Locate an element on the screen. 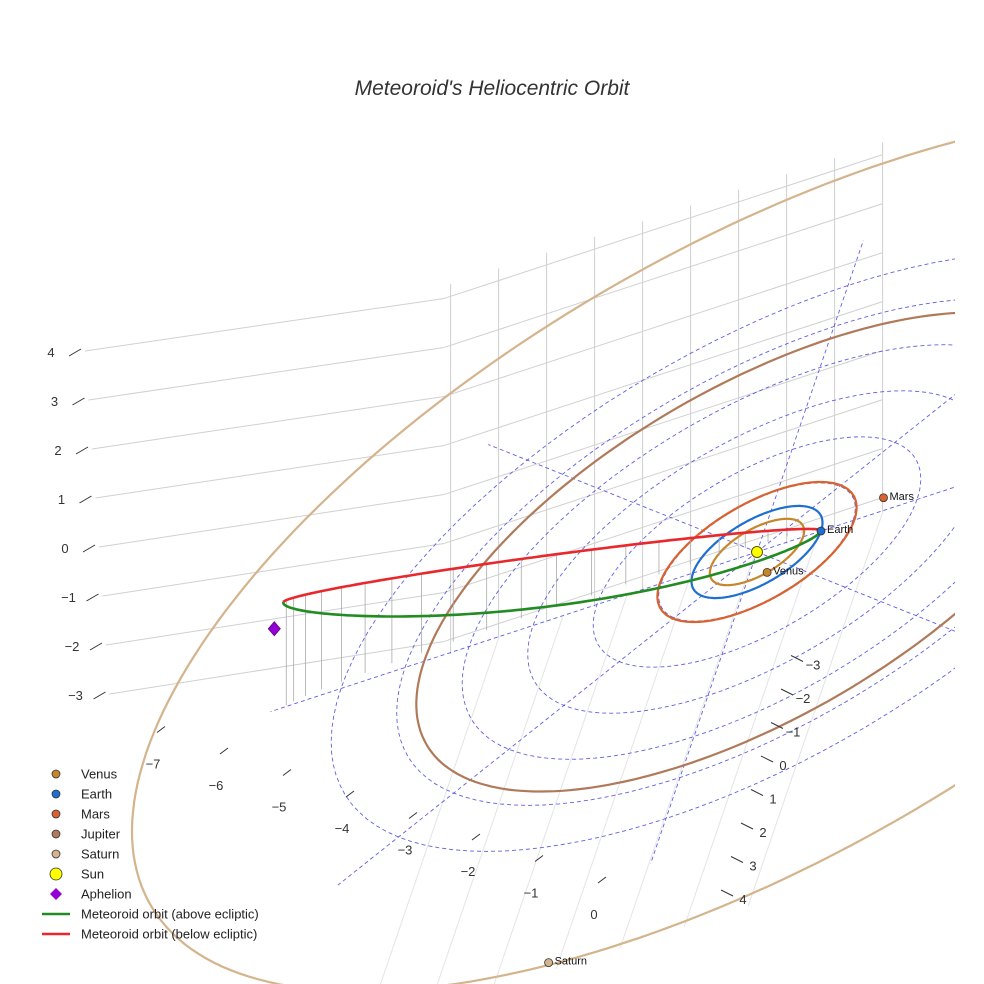 The image size is (984, 984). z-tick-label: 0 is located at coordinates (64, 548).